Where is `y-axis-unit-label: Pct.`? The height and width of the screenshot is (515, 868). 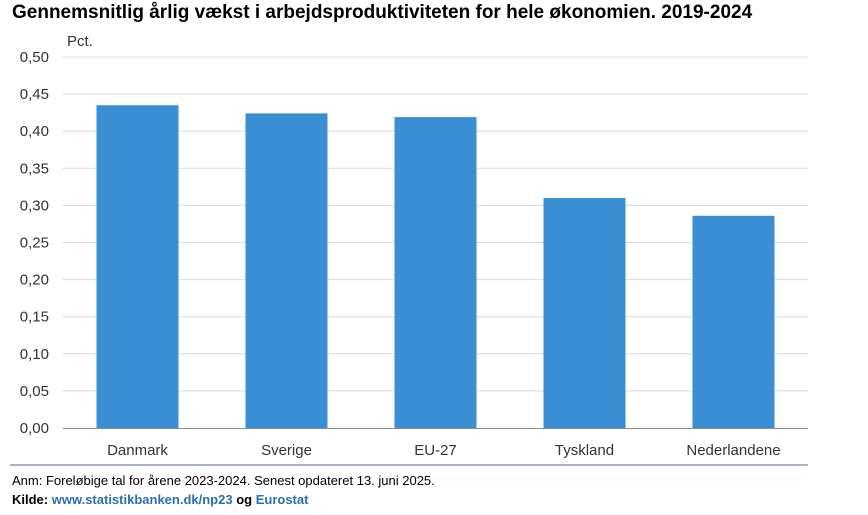
y-axis-unit-label: Pct. is located at coordinates (80, 41).